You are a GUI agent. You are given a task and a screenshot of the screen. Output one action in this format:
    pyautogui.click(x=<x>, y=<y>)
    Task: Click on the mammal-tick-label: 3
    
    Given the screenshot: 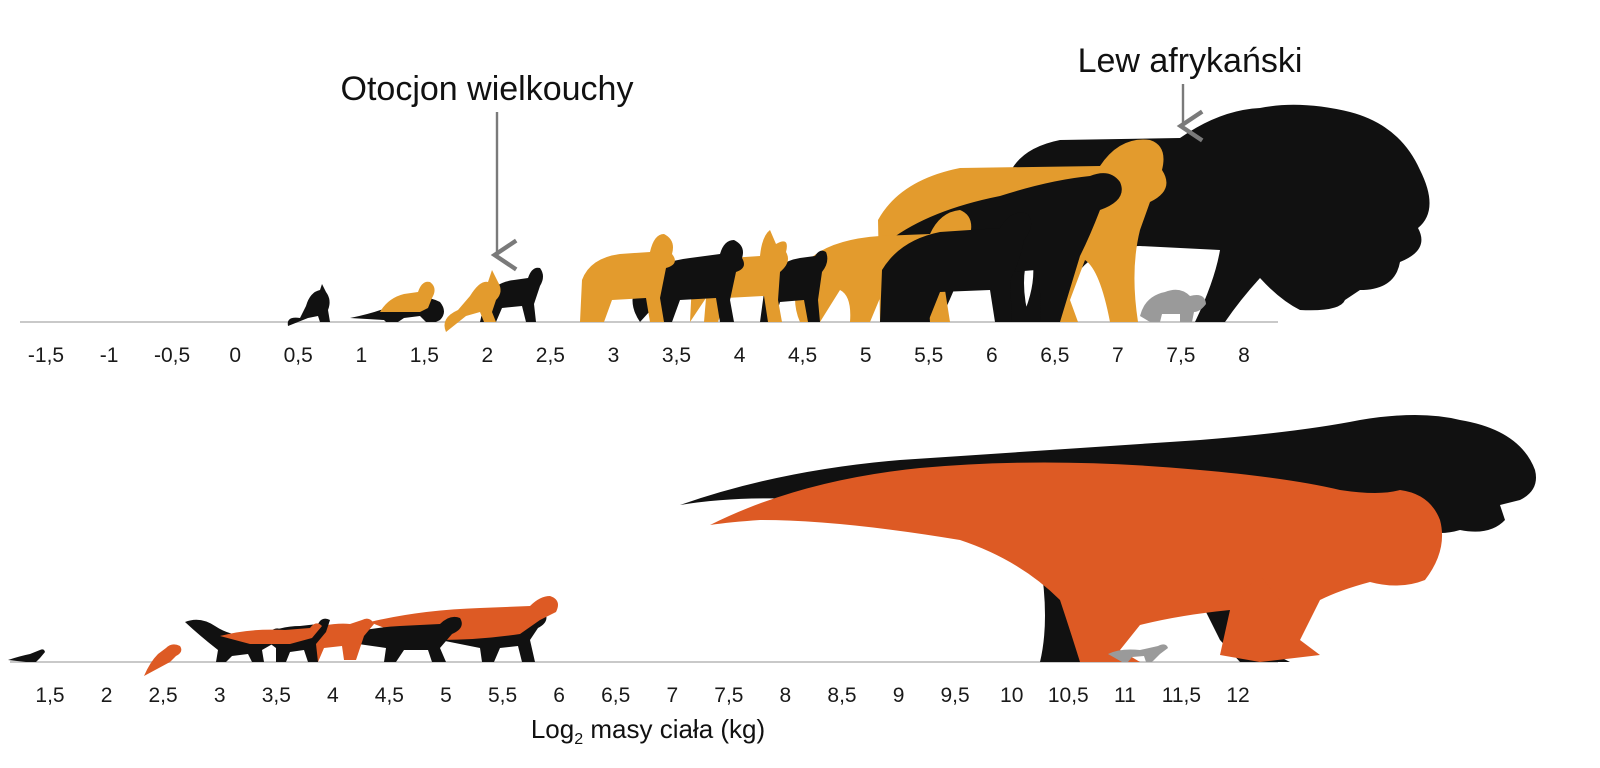 What is the action you would take?
    pyautogui.click(x=614, y=355)
    